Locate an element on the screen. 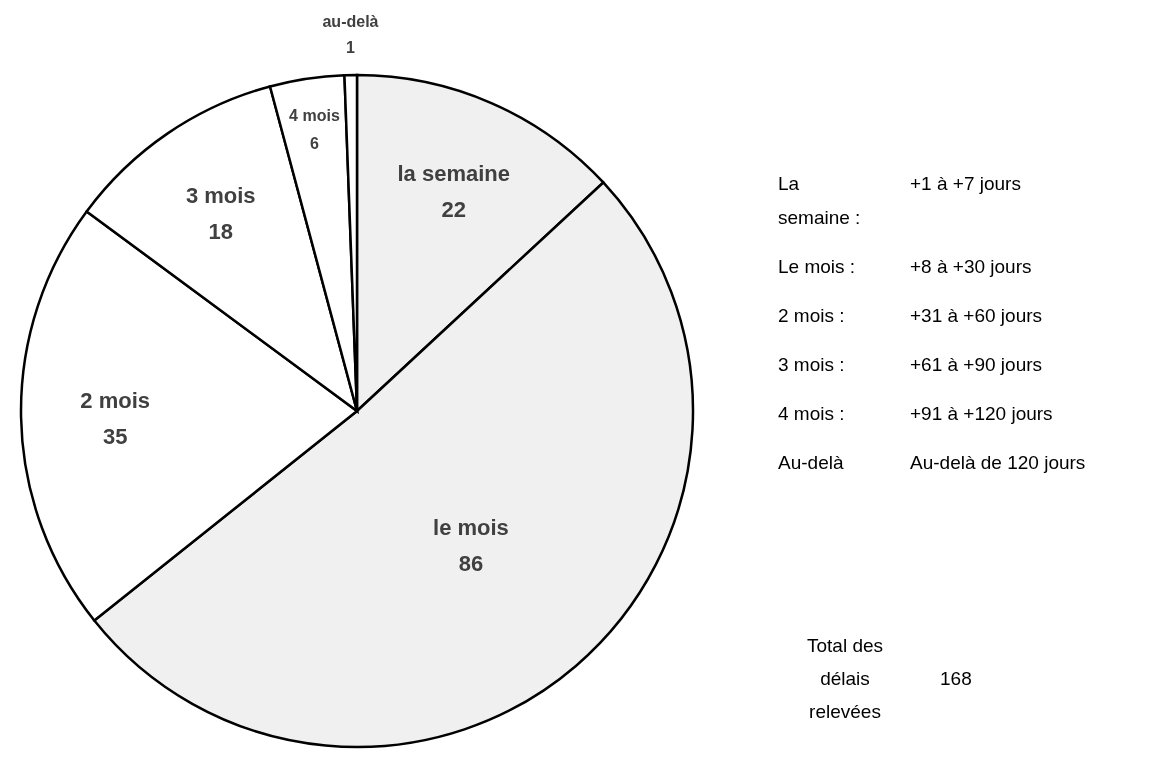 The height and width of the screenshot is (758, 1166). slice-label: la semaine is located at coordinates (453, 174).